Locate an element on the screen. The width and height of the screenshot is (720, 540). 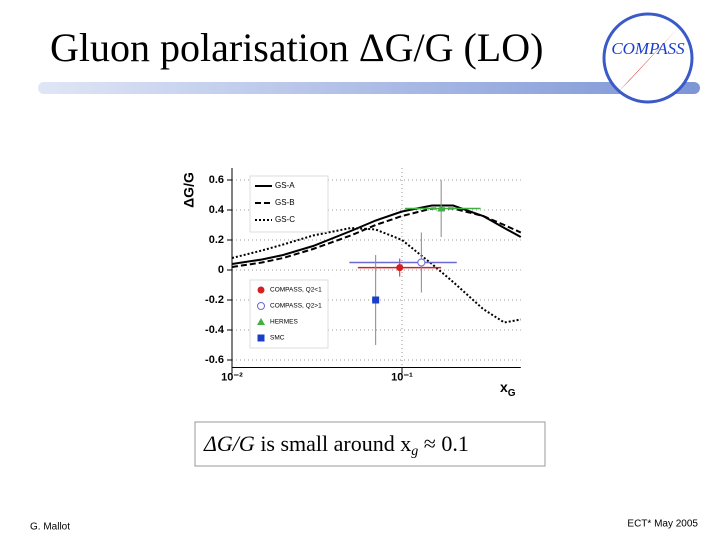
x-axis-label: xG is located at coordinates (508, 389).